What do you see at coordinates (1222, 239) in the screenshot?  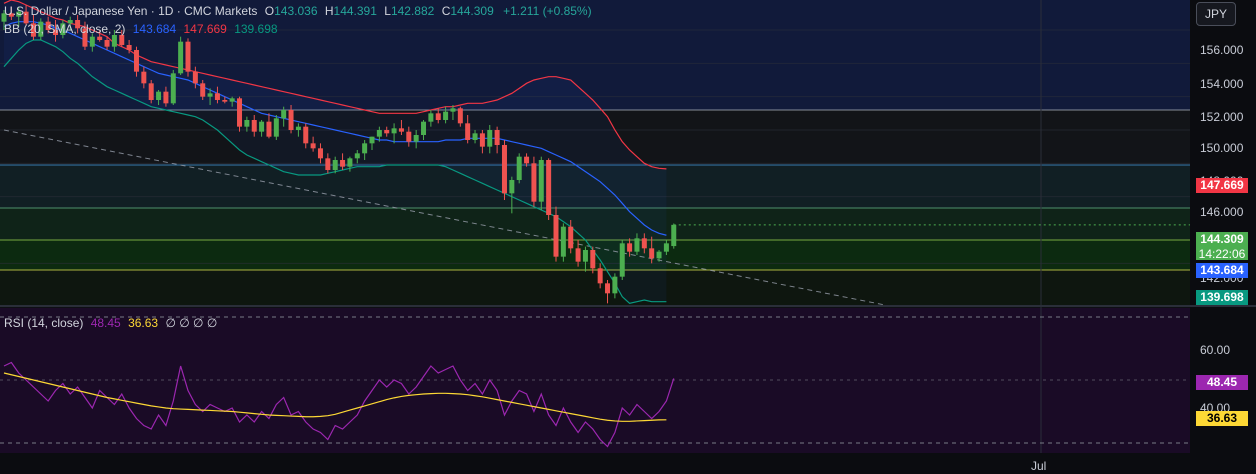 I see `last-price-value: 144.309` at bounding box center [1222, 239].